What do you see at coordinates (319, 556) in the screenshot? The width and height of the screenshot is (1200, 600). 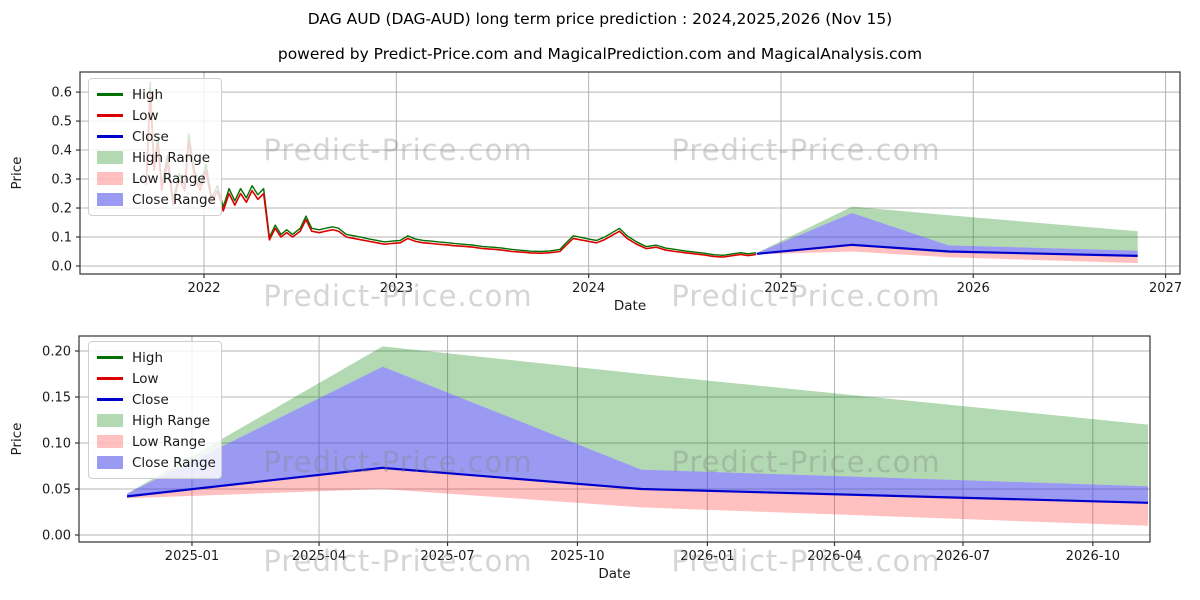 I see `x-tick-label: 2025-04` at bounding box center [319, 556].